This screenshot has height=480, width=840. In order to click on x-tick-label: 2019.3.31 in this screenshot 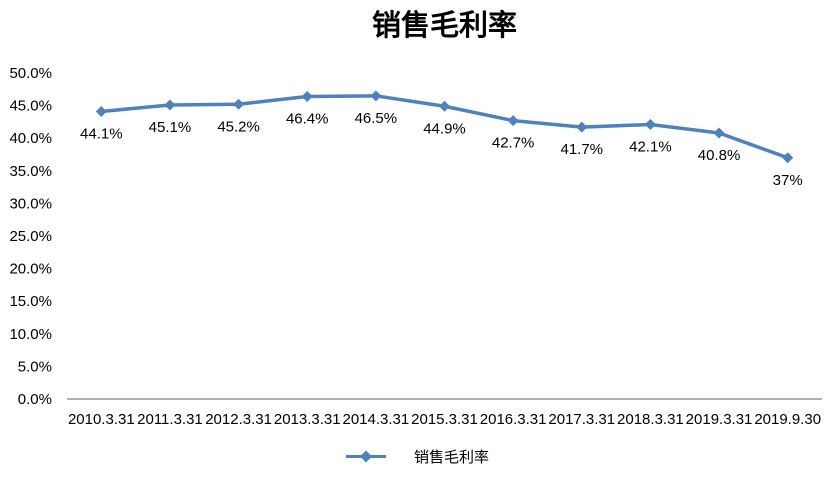, I will do `click(719, 419)`.